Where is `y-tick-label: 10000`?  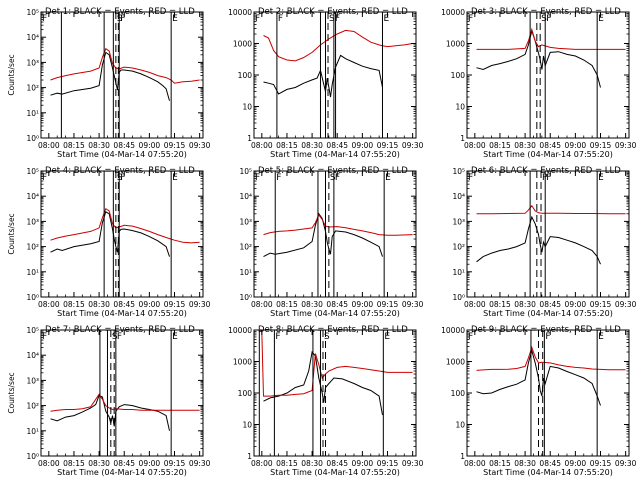 y-tick-label: 10000 is located at coordinates (240, 12).